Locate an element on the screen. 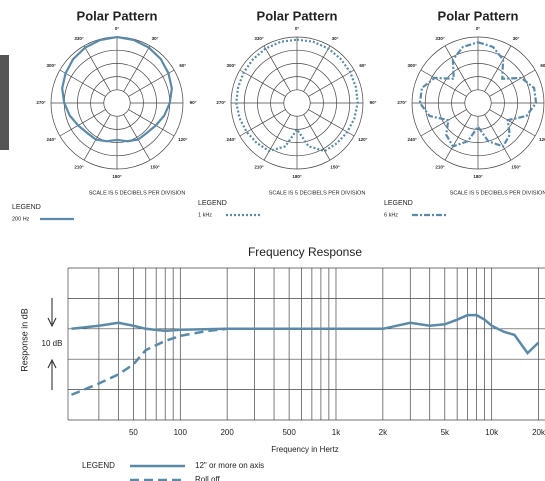  x-tick-label: 200 is located at coordinates (227, 432).